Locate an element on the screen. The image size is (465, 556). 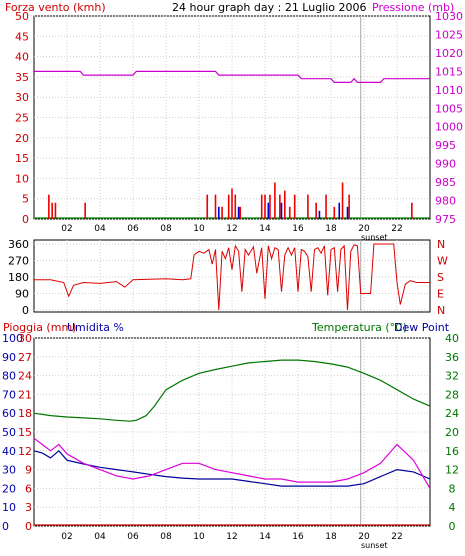
humidity-tick-label: 9 is located at coordinates (28, 470).